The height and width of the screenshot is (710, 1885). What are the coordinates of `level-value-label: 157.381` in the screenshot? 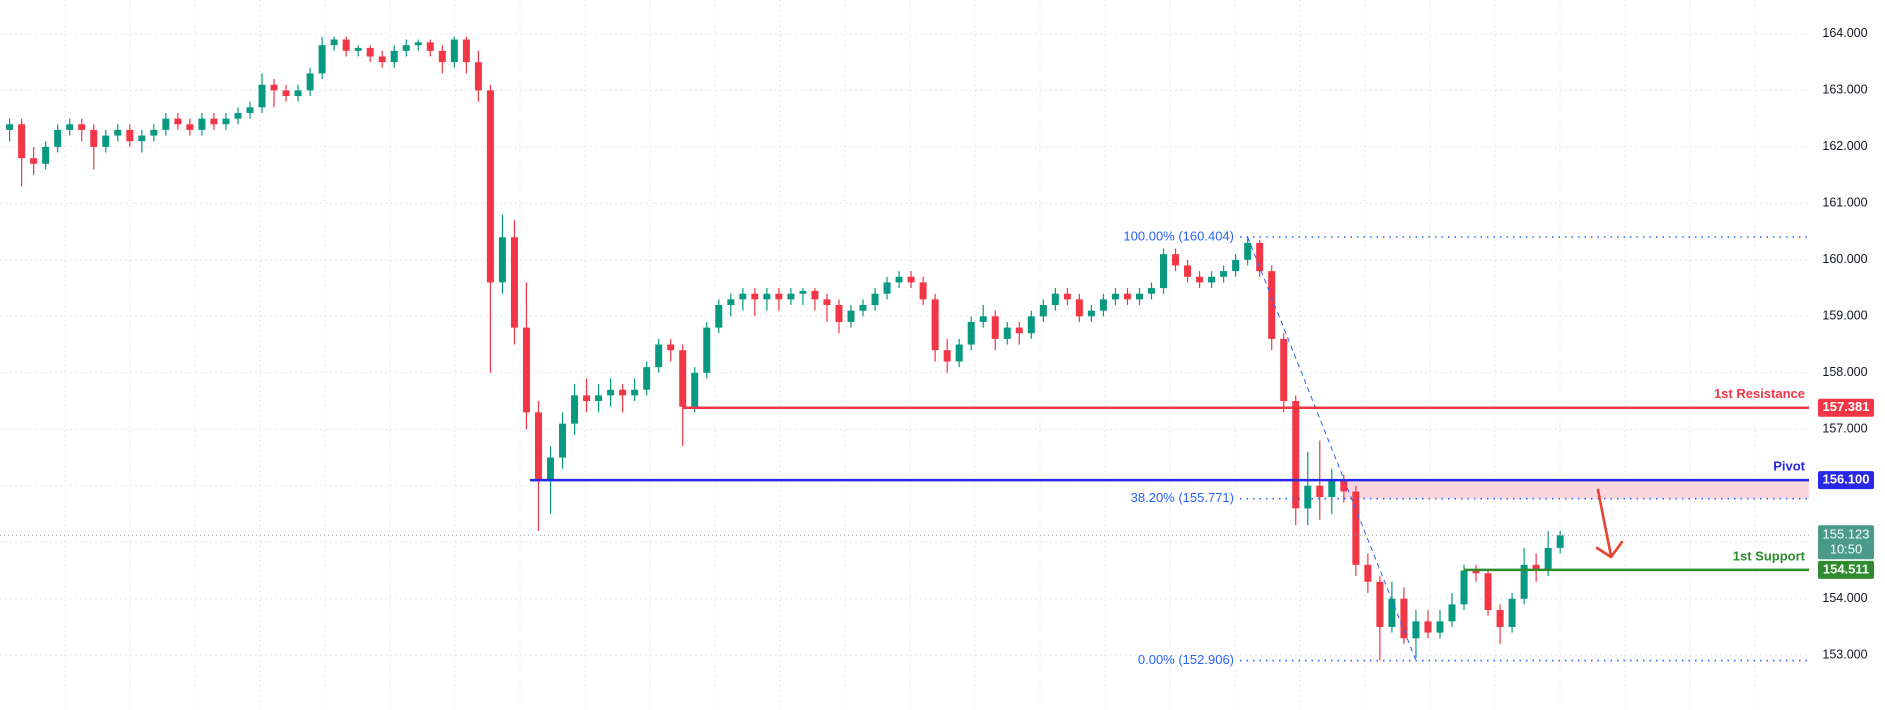 It's located at (1846, 406).